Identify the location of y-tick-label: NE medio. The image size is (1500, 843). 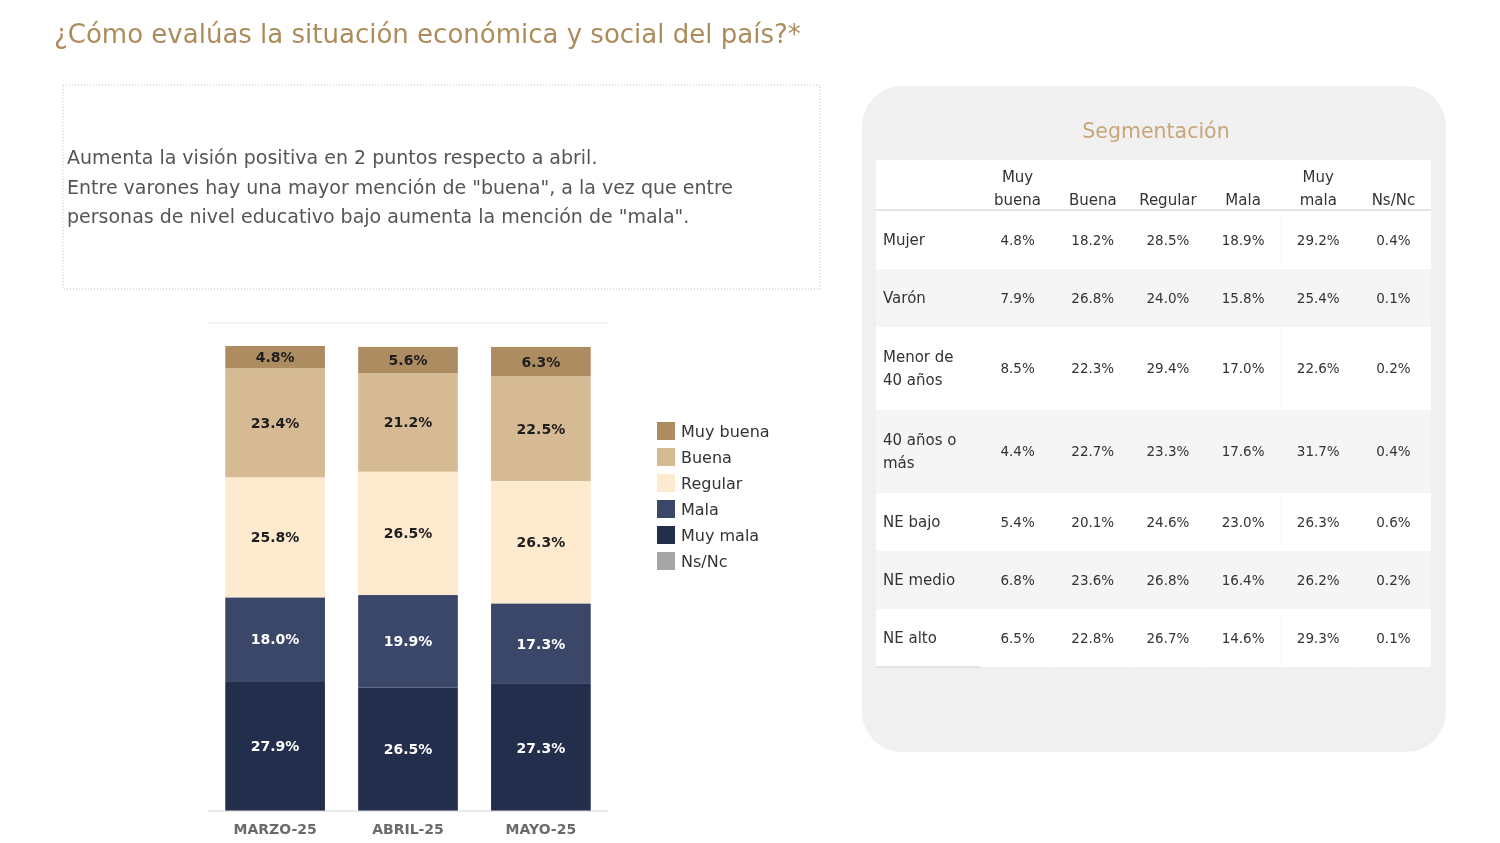
(919, 580).